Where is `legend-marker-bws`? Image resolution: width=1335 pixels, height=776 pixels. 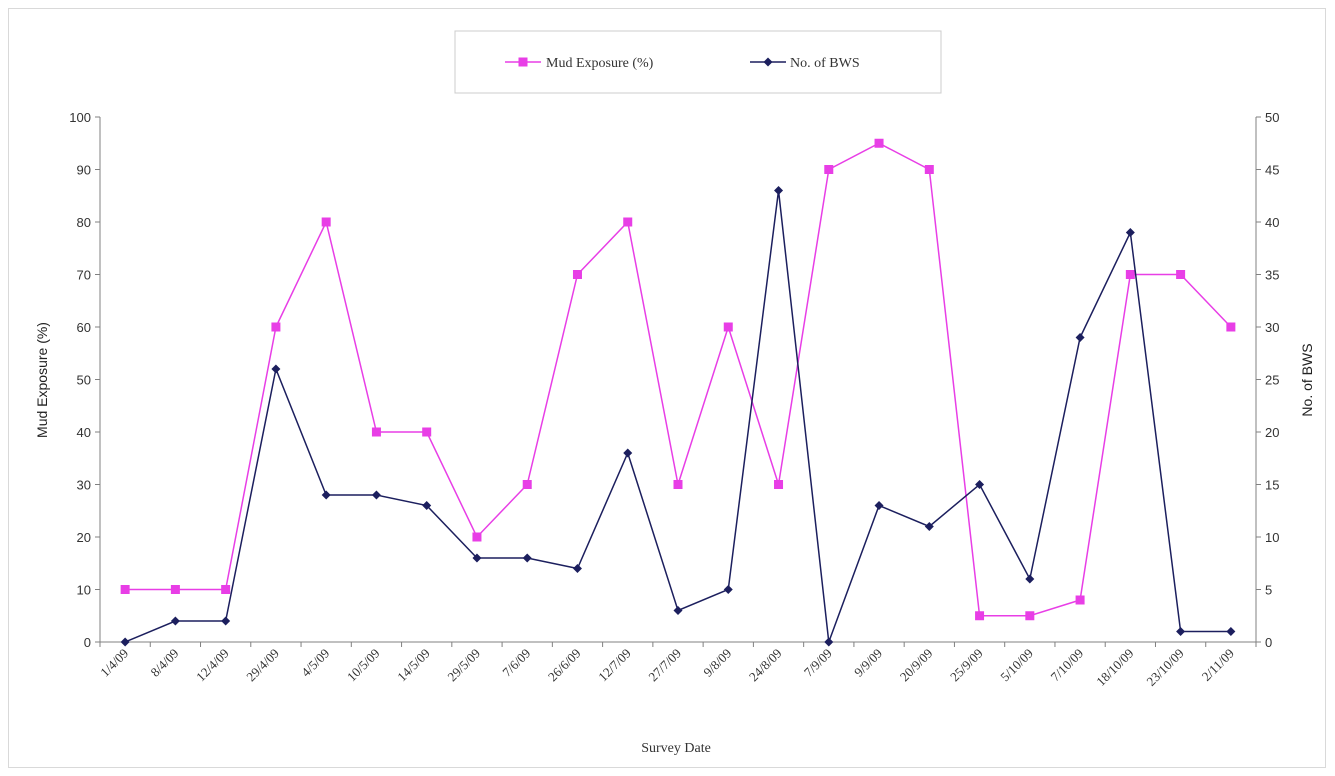 legend-marker-bws is located at coordinates (768, 62).